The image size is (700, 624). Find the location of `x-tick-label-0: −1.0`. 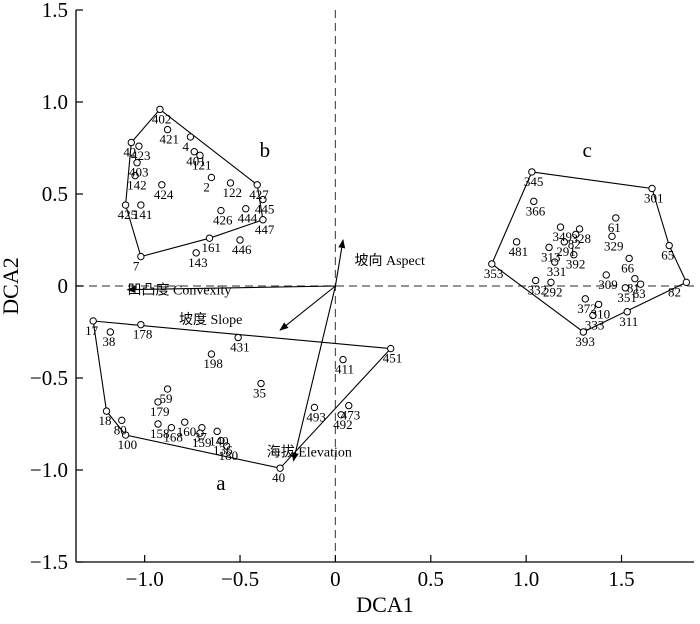

x-tick-label-0: −1.0 is located at coordinates (145, 579).